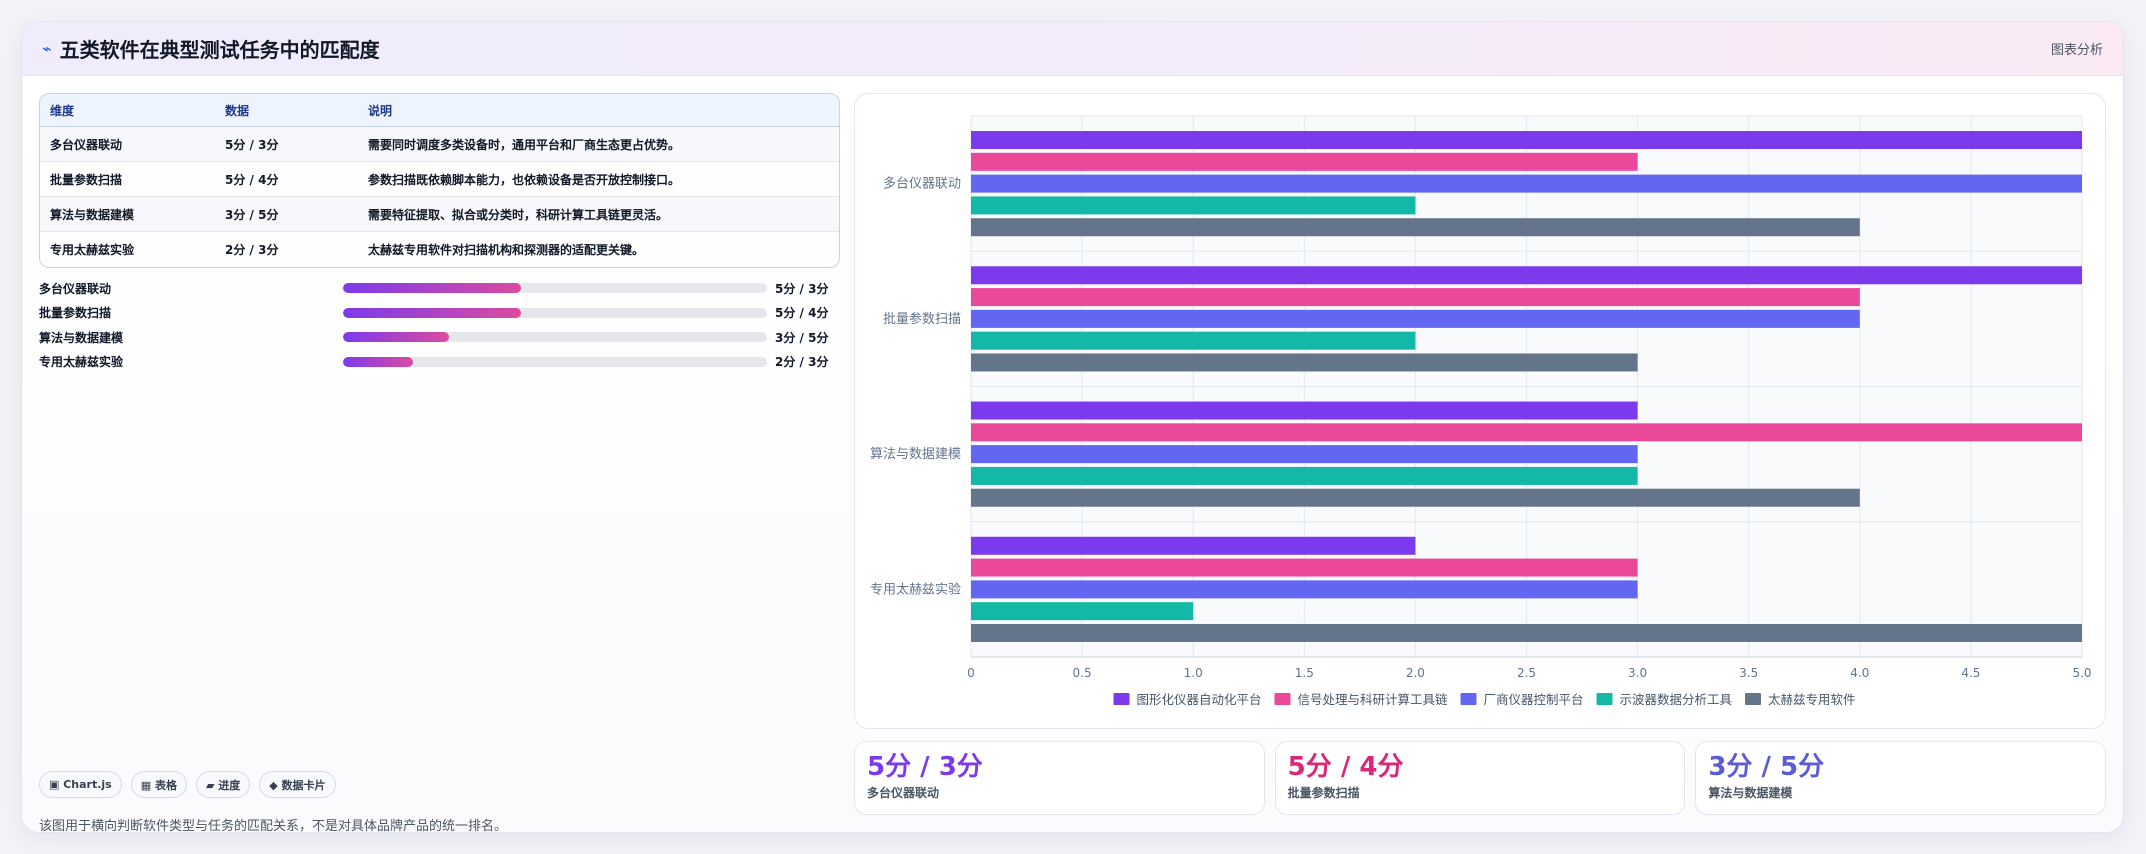  Describe the element at coordinates (273, 826) in the screenshot. I see `footnote: 该图用于横向判断软件类型与任务的匹配关系，不是对具体品牌产品的统一排名。` at that location.